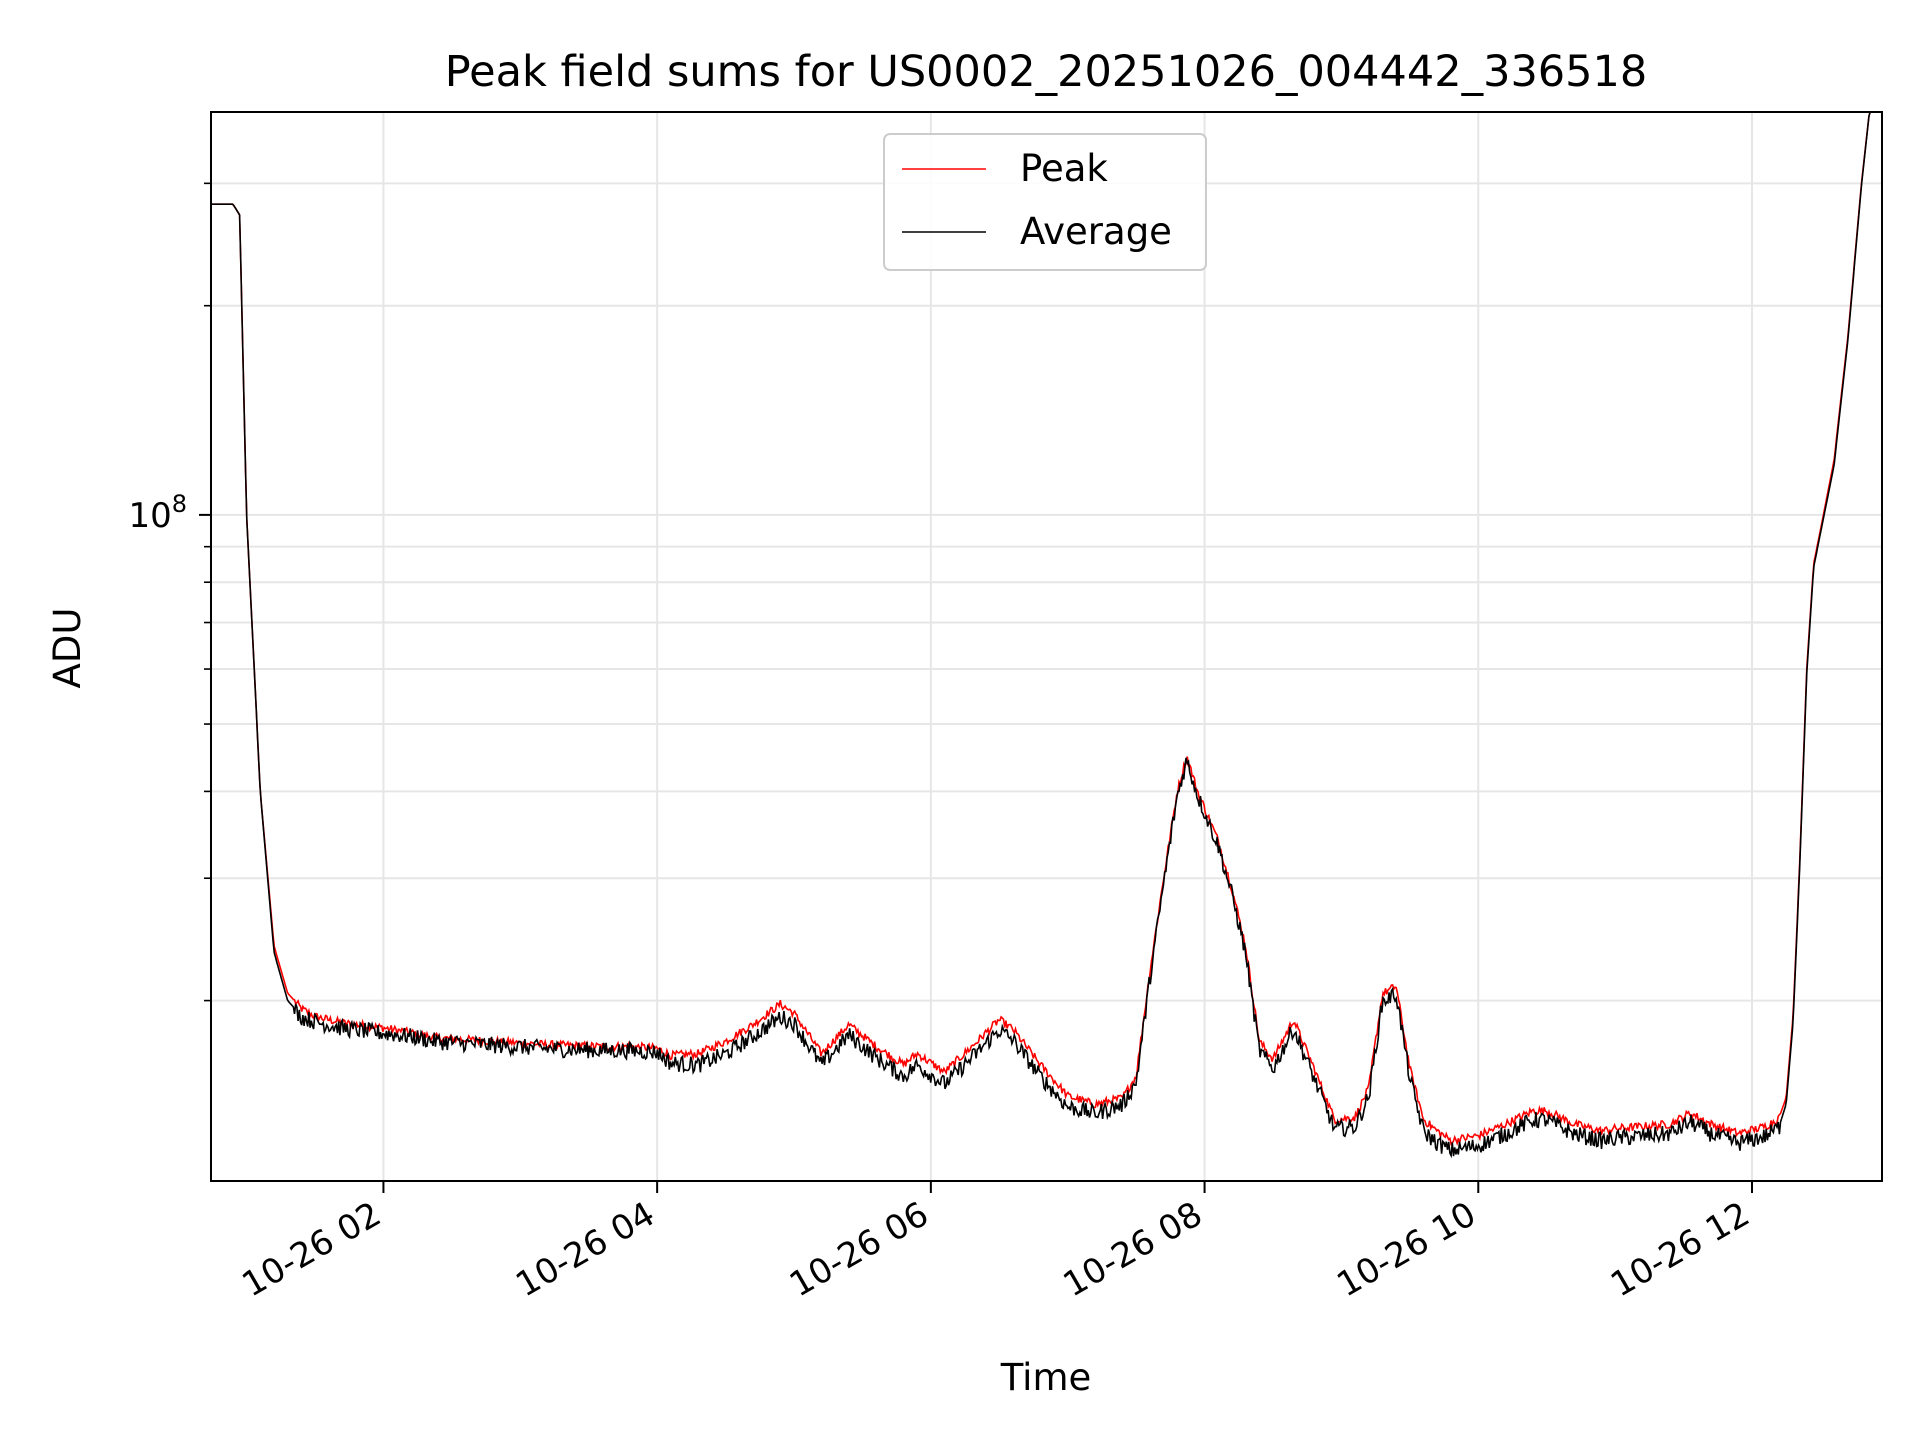  Describe the element at coordinates (1046, 1377) in the screenshot. I see `x-axis-label: Time` at that location.